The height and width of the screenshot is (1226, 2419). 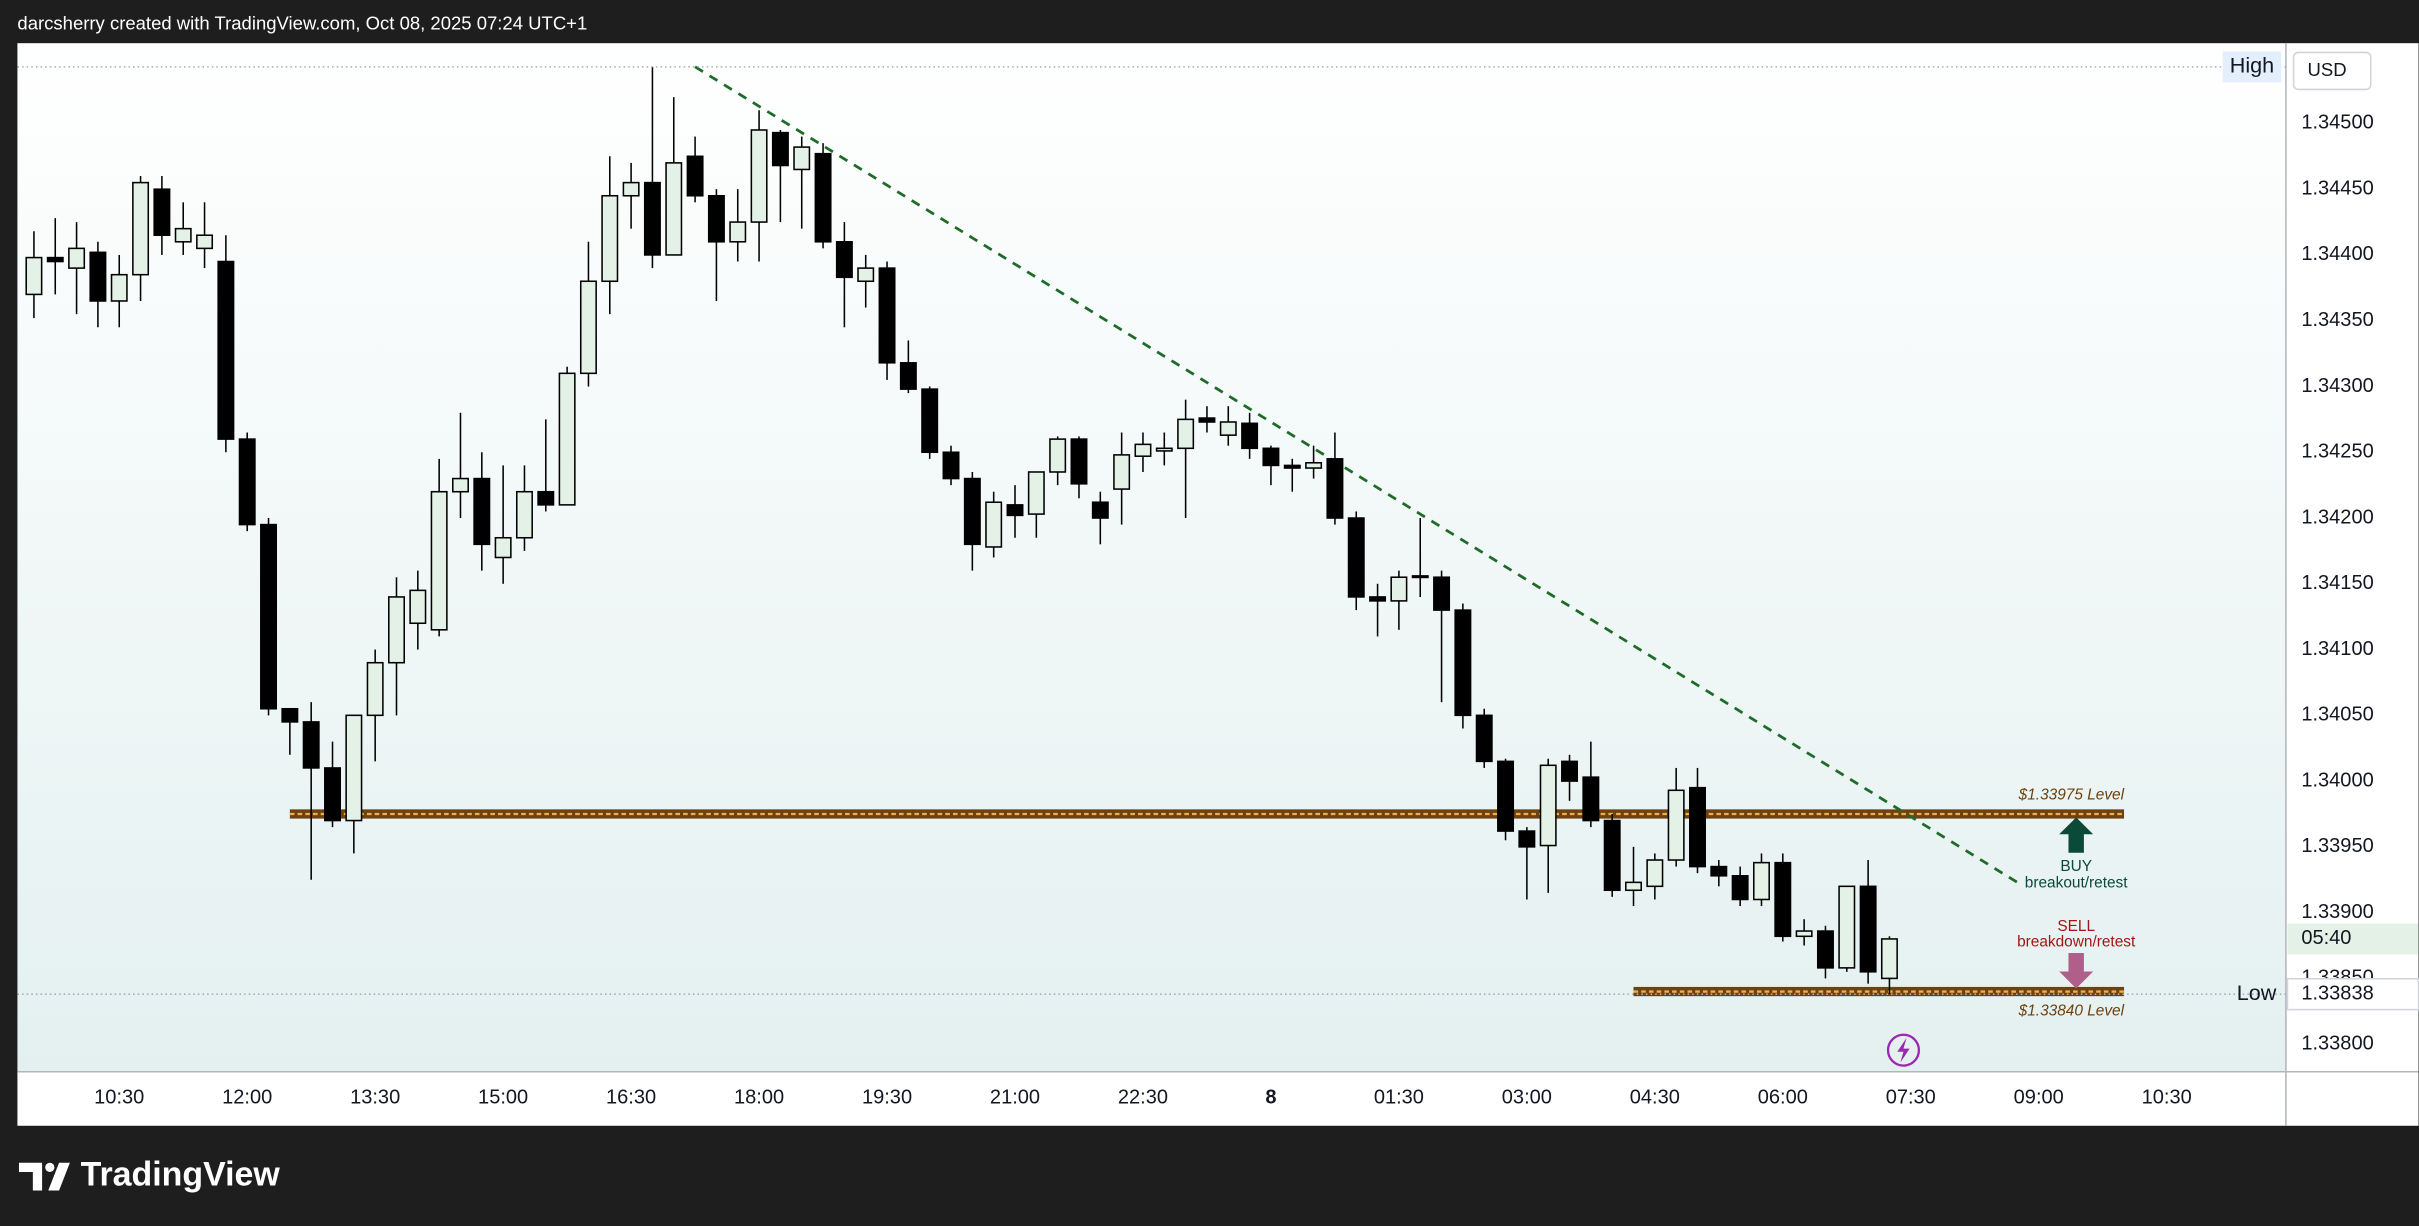 I want to click on x-tick-label: 18:00, so click(x=759, y=1097).